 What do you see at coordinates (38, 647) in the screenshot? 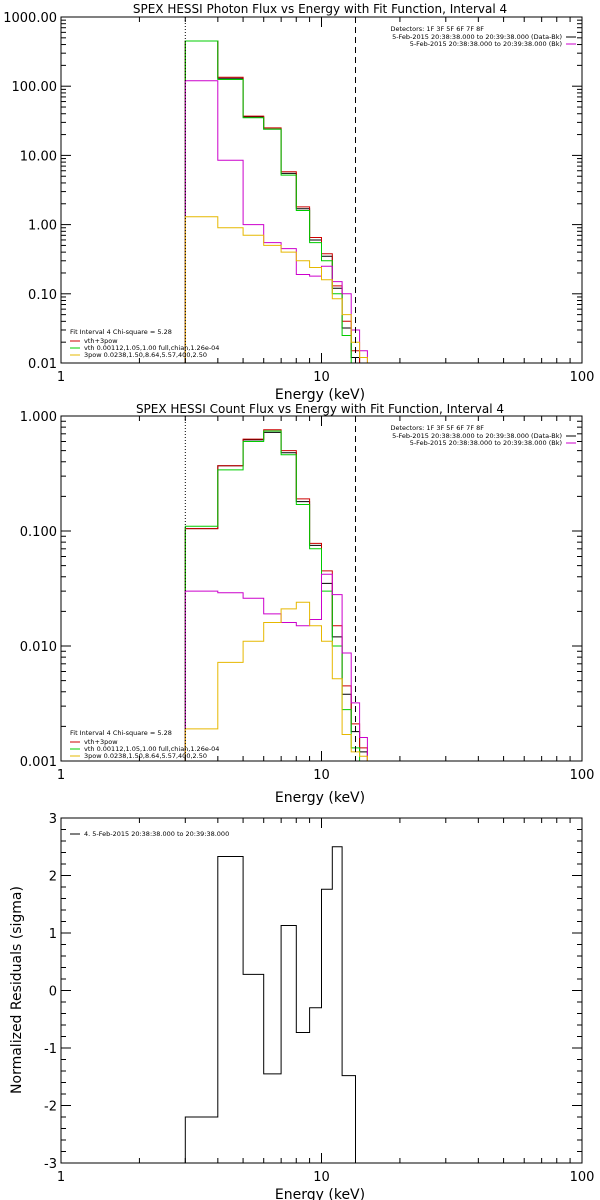
I see `count-flux-y-tick-label: 0.010` at bounding box center [38, 647].